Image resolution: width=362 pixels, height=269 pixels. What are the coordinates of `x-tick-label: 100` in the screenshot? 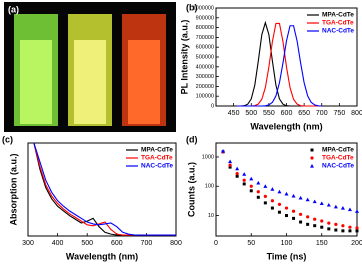 It's located at (287, 243).